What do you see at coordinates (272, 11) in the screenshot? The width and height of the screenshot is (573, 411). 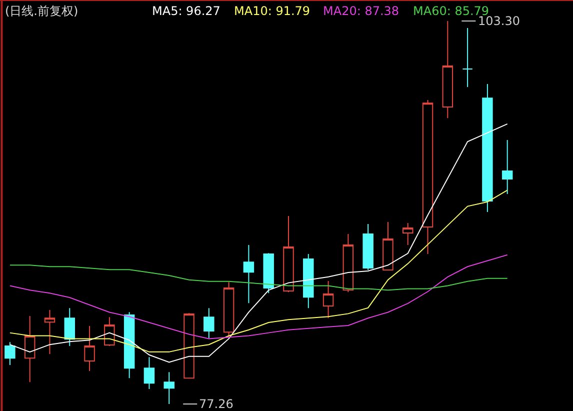 I see `text: MA10: 91.79` at bounding box center [272, 11].